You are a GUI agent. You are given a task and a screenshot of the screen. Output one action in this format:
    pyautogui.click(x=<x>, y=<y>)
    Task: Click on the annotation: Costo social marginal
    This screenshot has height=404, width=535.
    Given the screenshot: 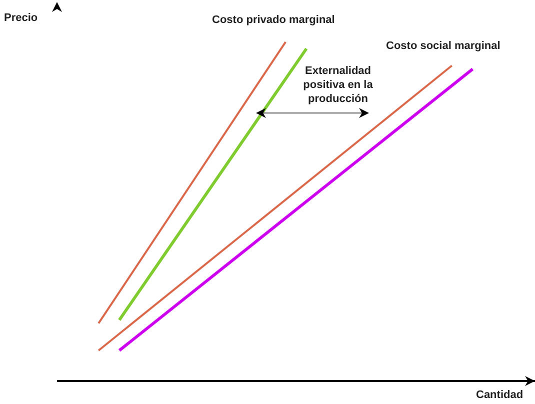 What is the action you would take?
    pyautogui.click(x=443, y=46)
    